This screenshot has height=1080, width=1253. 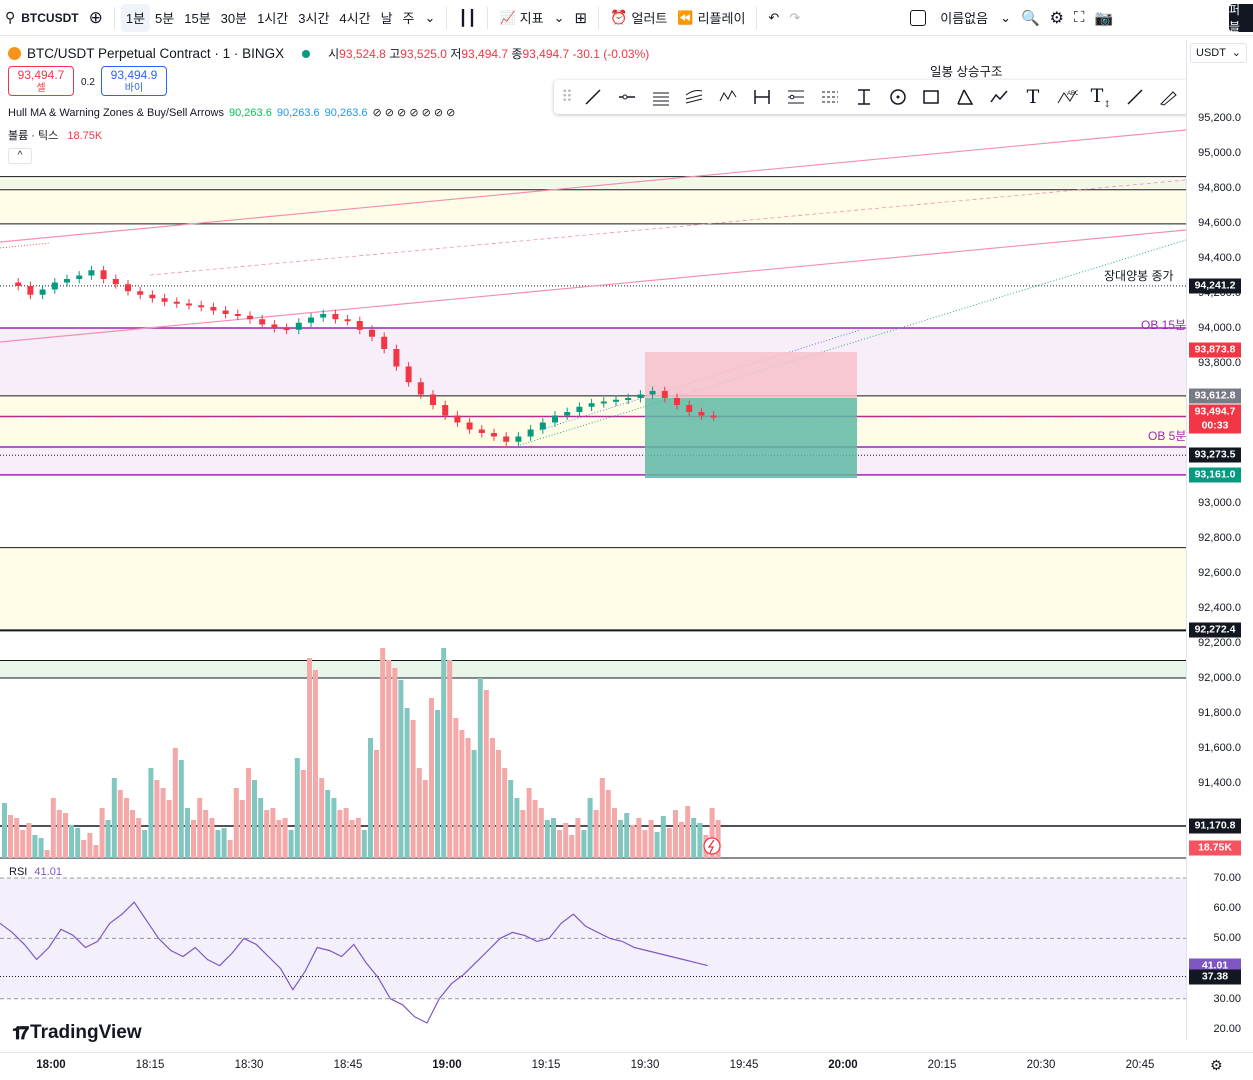 What do you see at coordinates (898, 97) in the screenshot?
I see `circle-tool` at bounding box center [898, 97].